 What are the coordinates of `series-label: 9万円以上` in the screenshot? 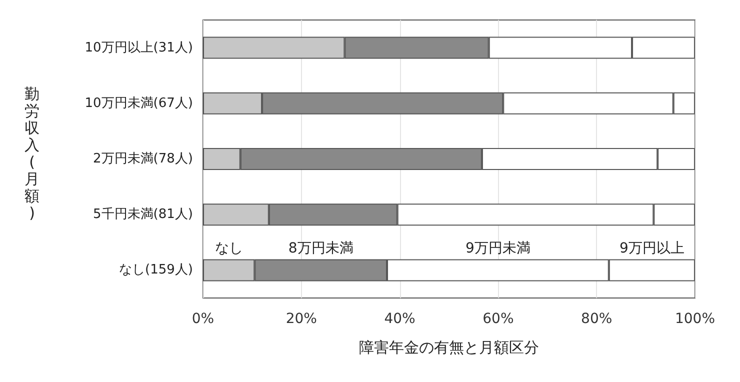 It's located at (651, 248).